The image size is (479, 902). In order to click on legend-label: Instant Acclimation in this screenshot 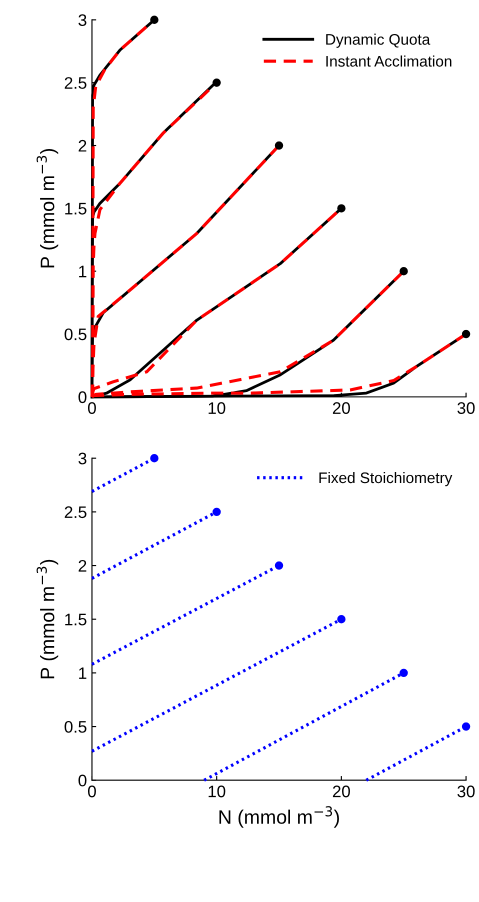, I will do `click(389, 61)`.